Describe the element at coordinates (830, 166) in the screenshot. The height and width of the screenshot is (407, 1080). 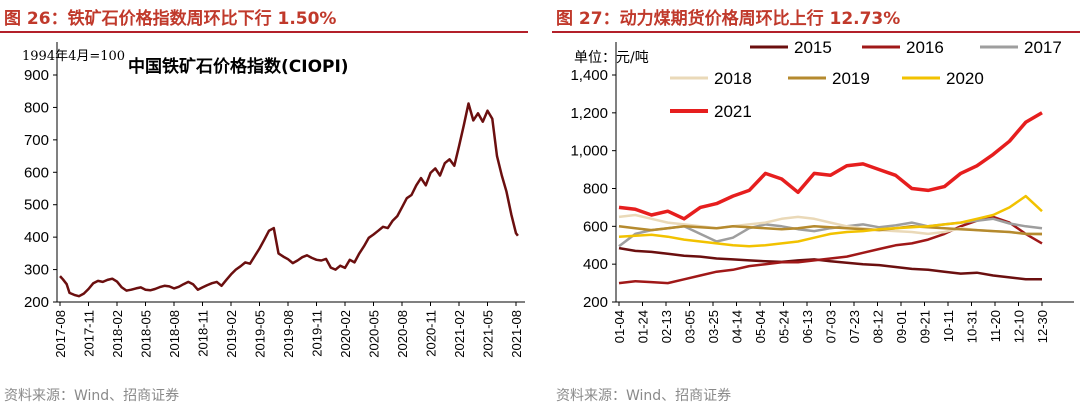
I see `right-line-2021` at that location.